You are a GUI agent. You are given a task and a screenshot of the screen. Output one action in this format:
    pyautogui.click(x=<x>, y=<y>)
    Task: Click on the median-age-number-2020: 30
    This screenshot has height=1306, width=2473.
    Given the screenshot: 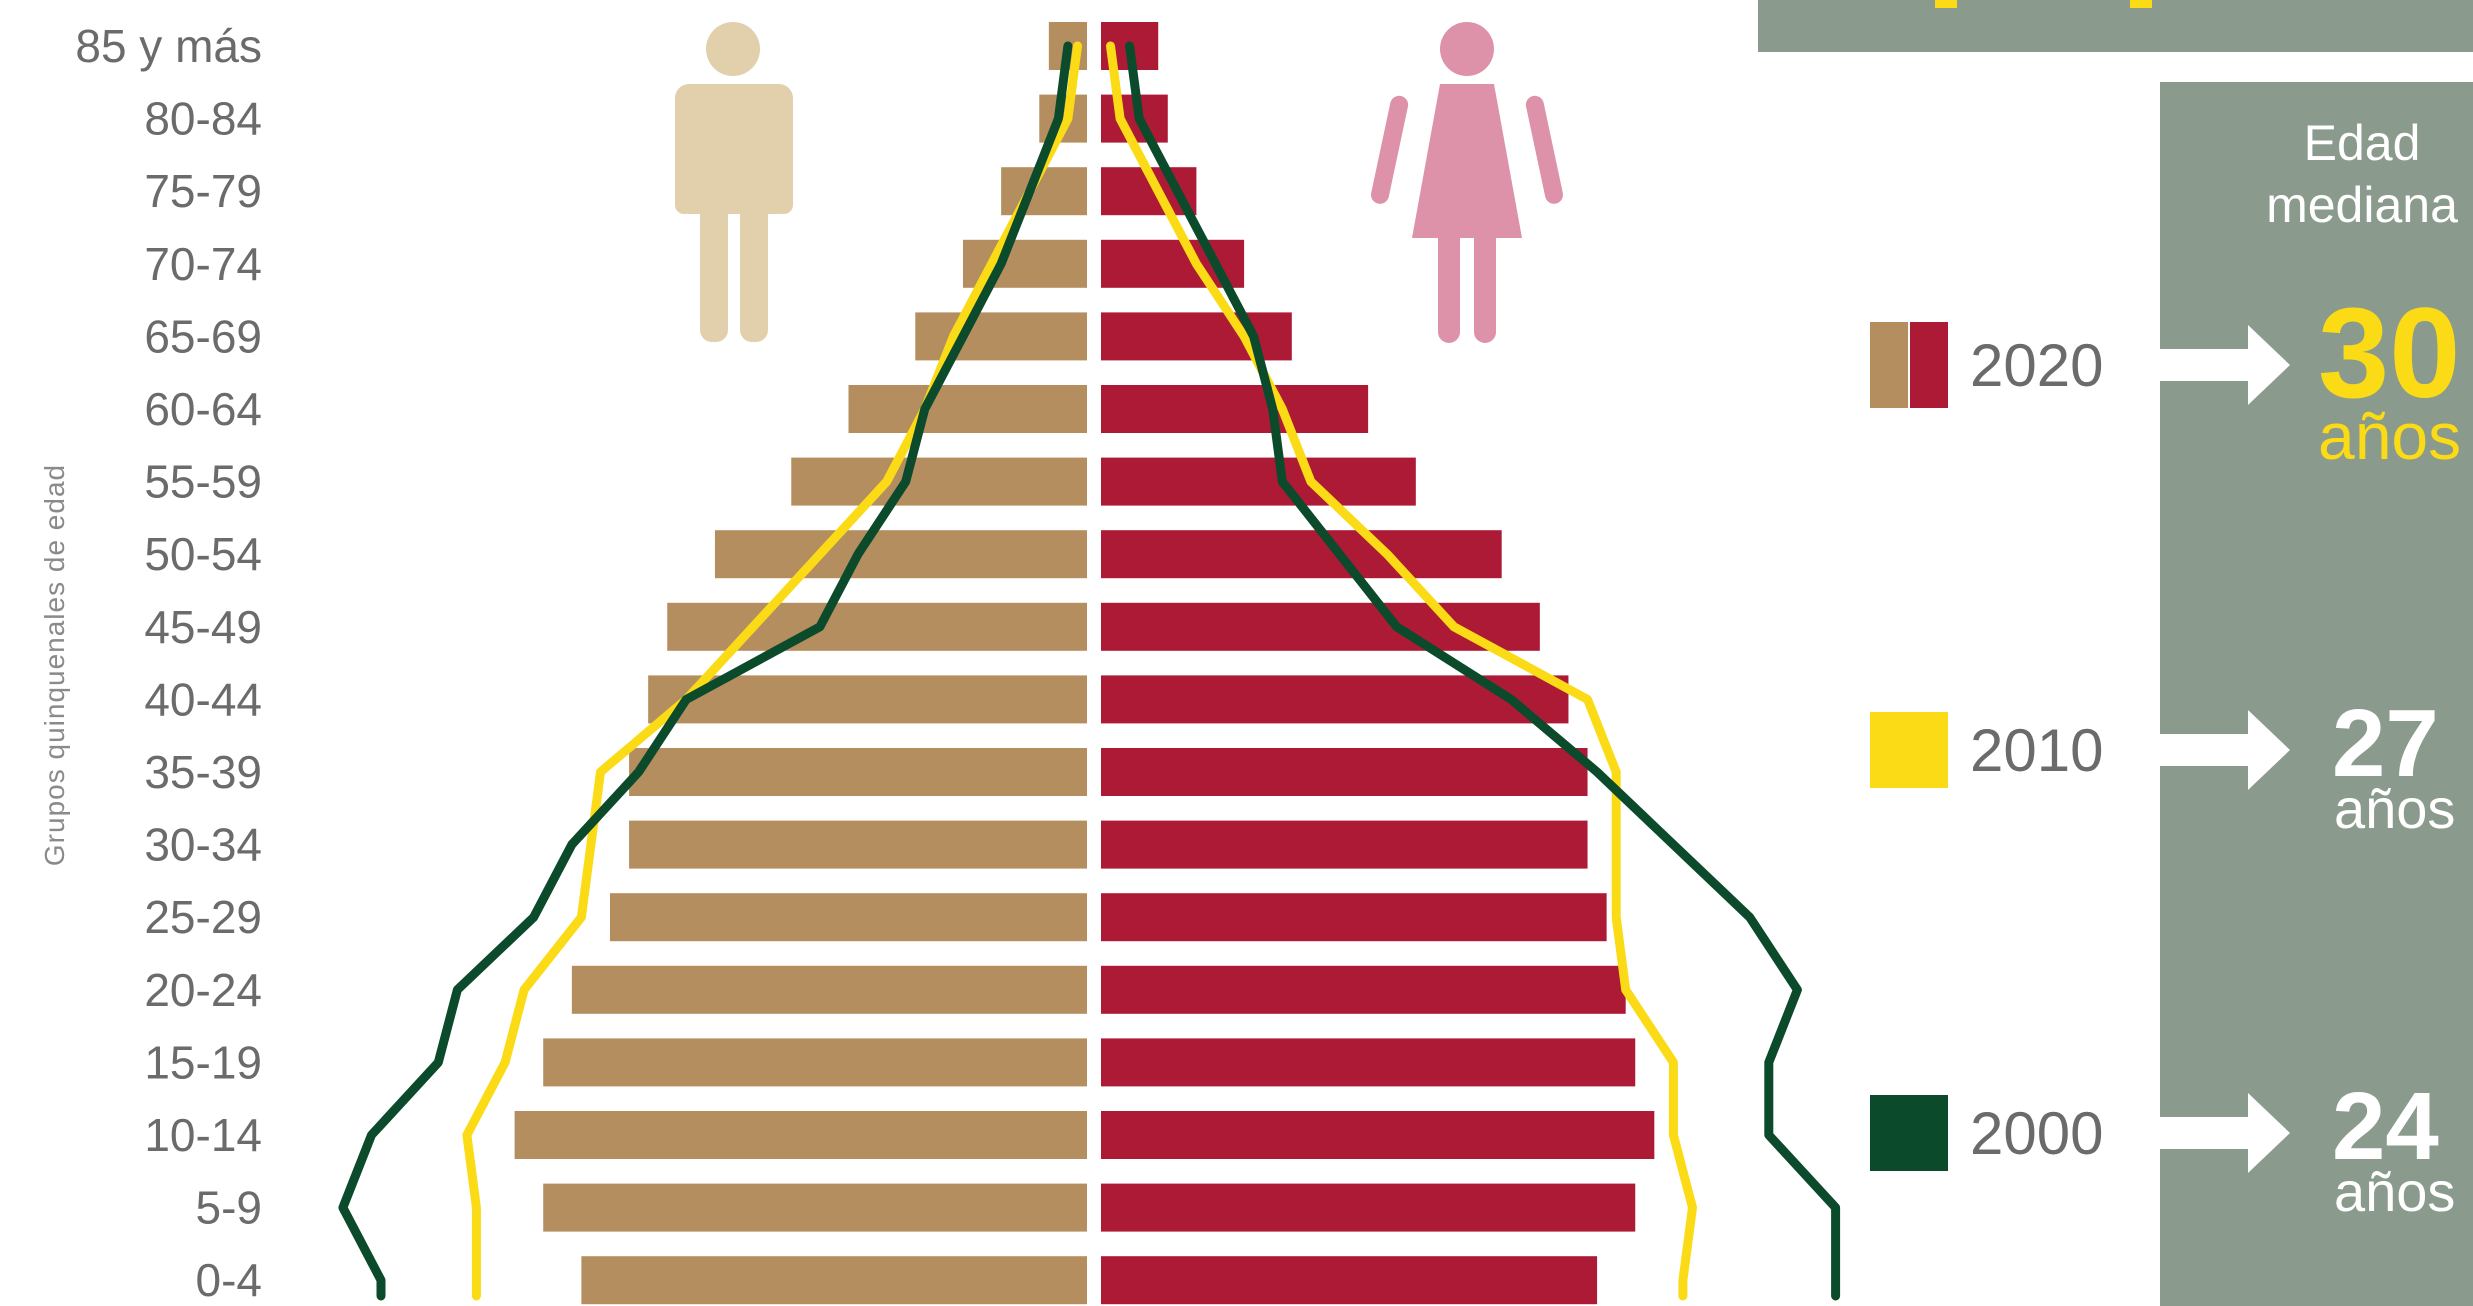 What is the action you would take?
    pyautogui.click(x=2389, y=353)
    